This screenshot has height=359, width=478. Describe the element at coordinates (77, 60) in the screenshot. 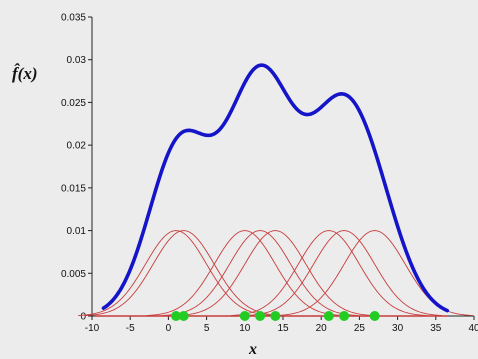

I see `y-tick-label: 0.03` at that location.